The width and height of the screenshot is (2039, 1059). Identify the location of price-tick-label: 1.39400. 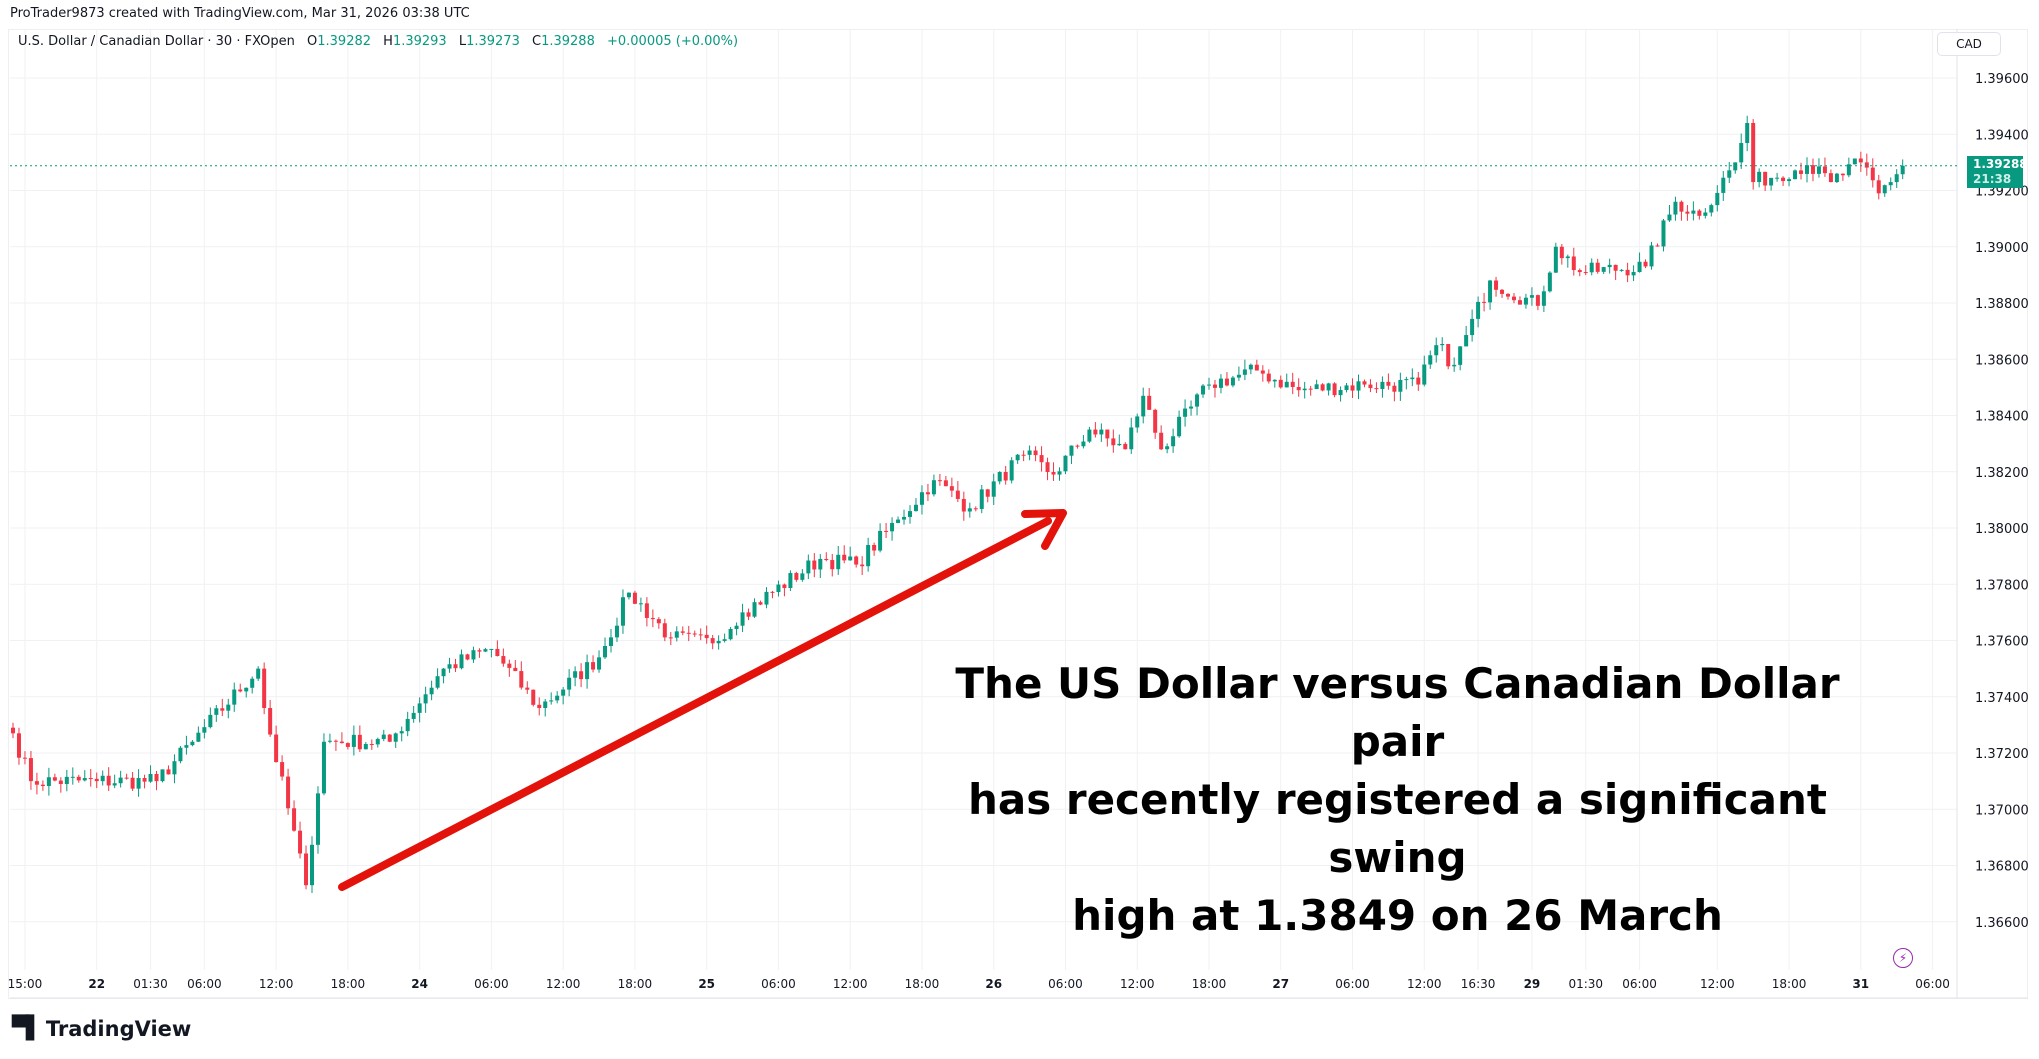
(2002, 135).